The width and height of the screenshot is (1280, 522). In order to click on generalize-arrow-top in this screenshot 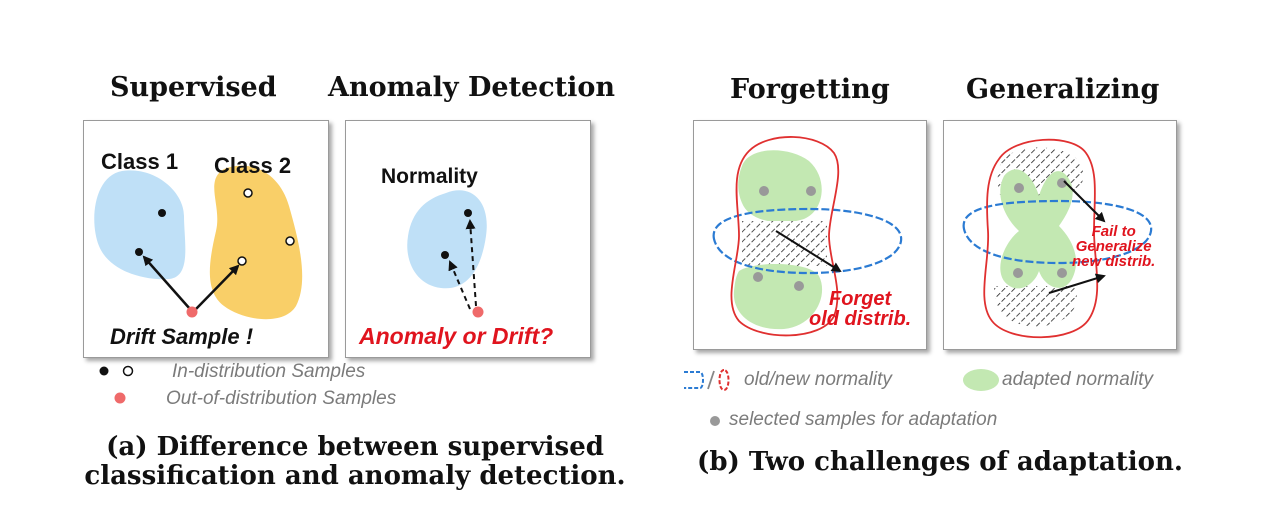, I will do `click(1084, 201)`.